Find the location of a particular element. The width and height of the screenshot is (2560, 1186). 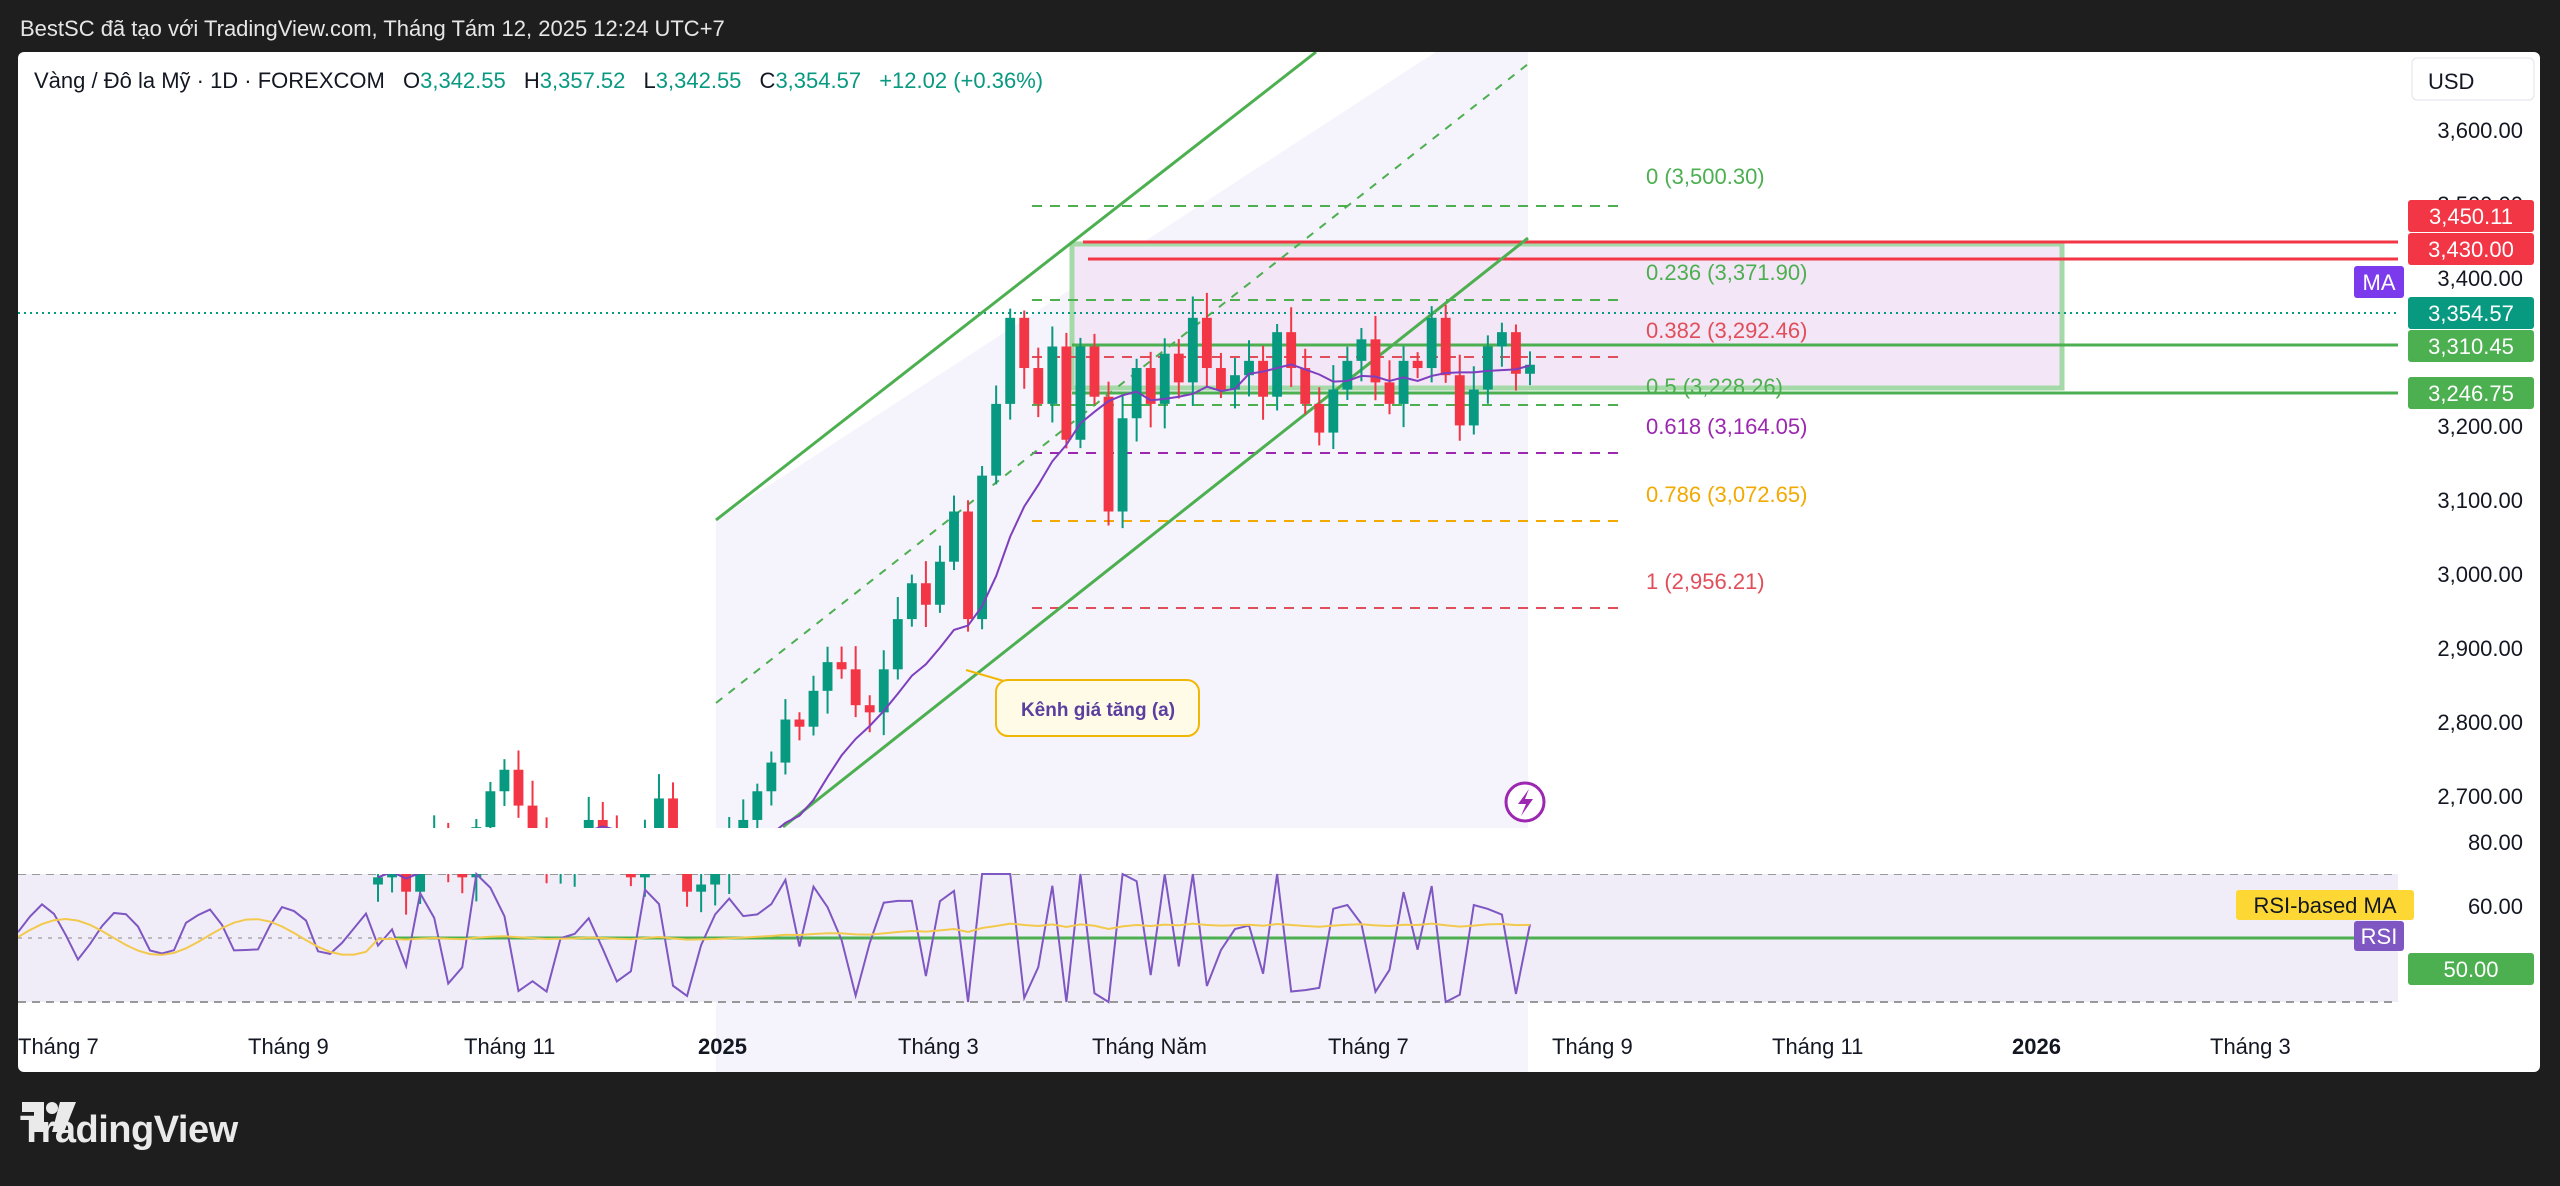

channel-upper-line is located at coordinates (1016, 287).